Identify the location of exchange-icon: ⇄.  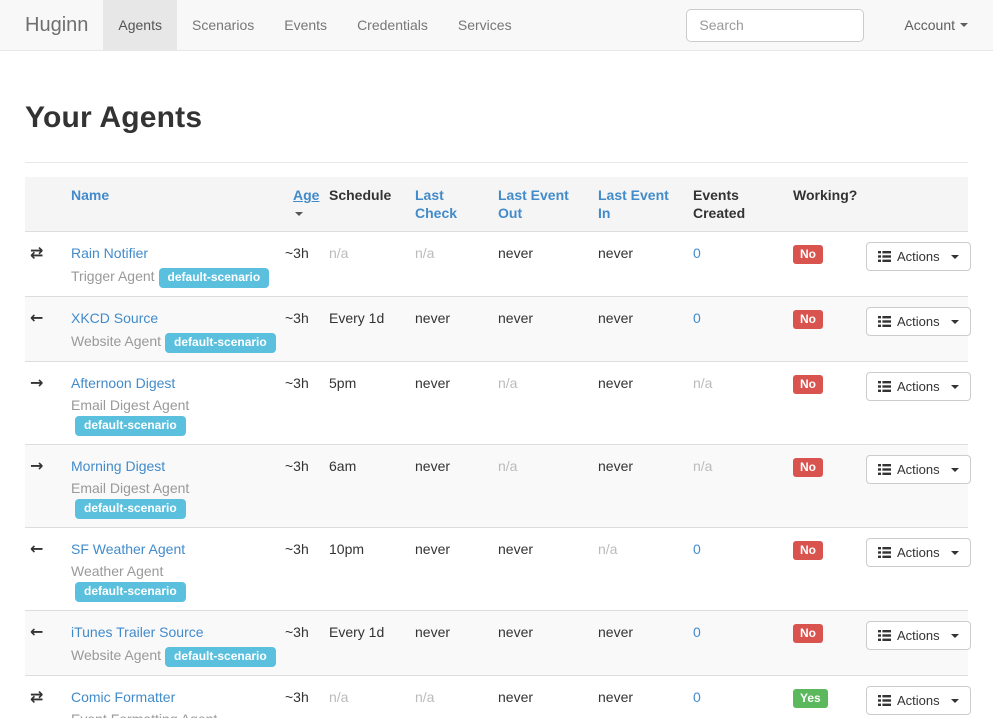
(37, 252).